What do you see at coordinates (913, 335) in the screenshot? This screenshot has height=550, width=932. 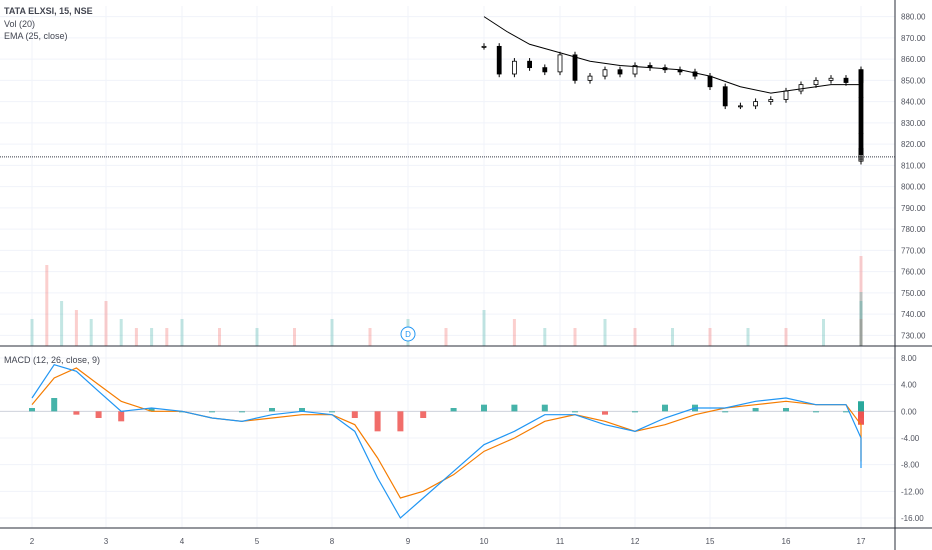 I see `price-y-tick-label: 730.00` at bounding box center [913, 335].